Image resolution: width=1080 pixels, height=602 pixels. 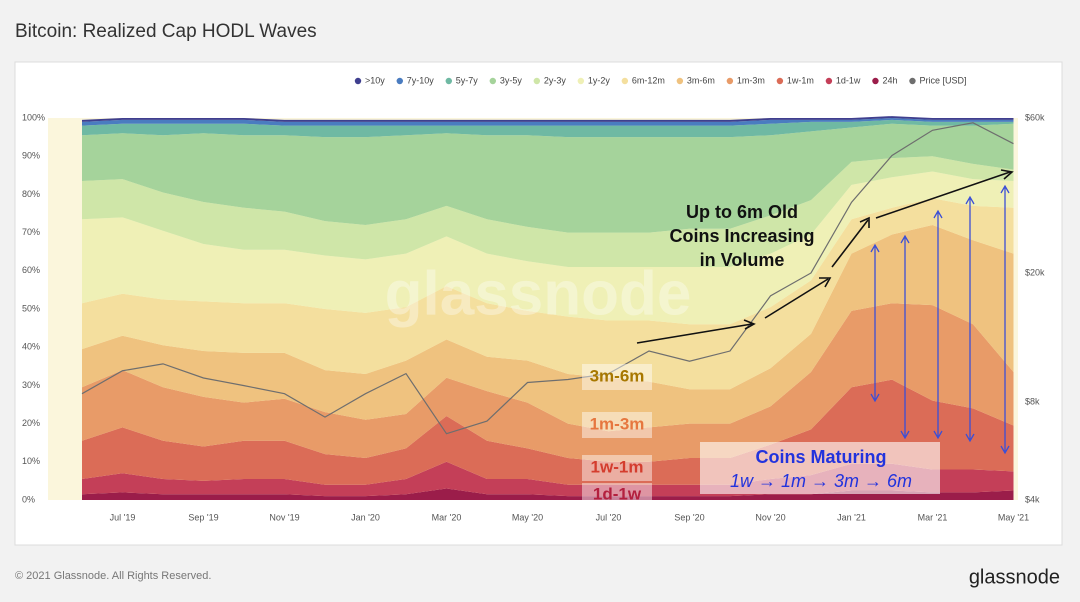 I want to click on x-tick-label: Jan '21, so click(x=851, y=517).